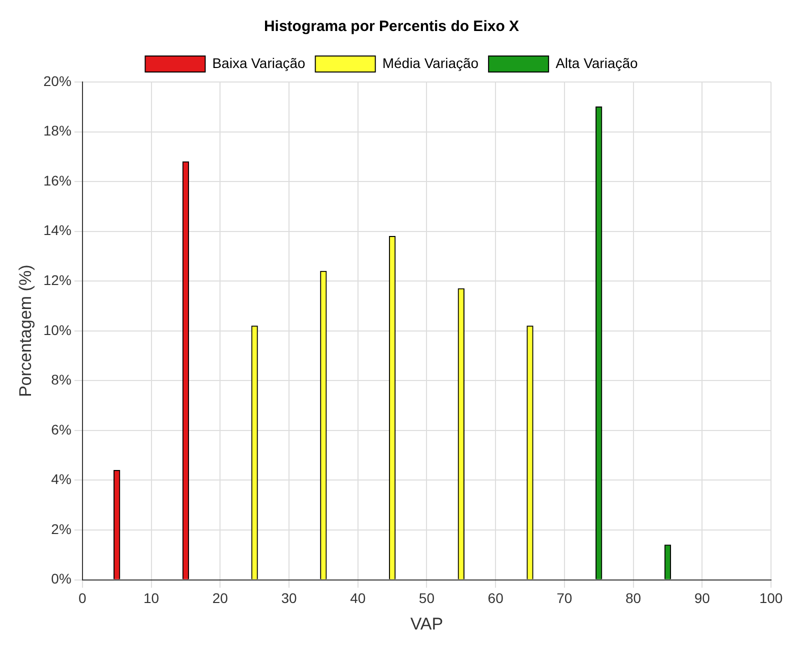  Describe the element at coordinates (220, 598) in the screenshot. I see `x-tick-label: 20` at that location.